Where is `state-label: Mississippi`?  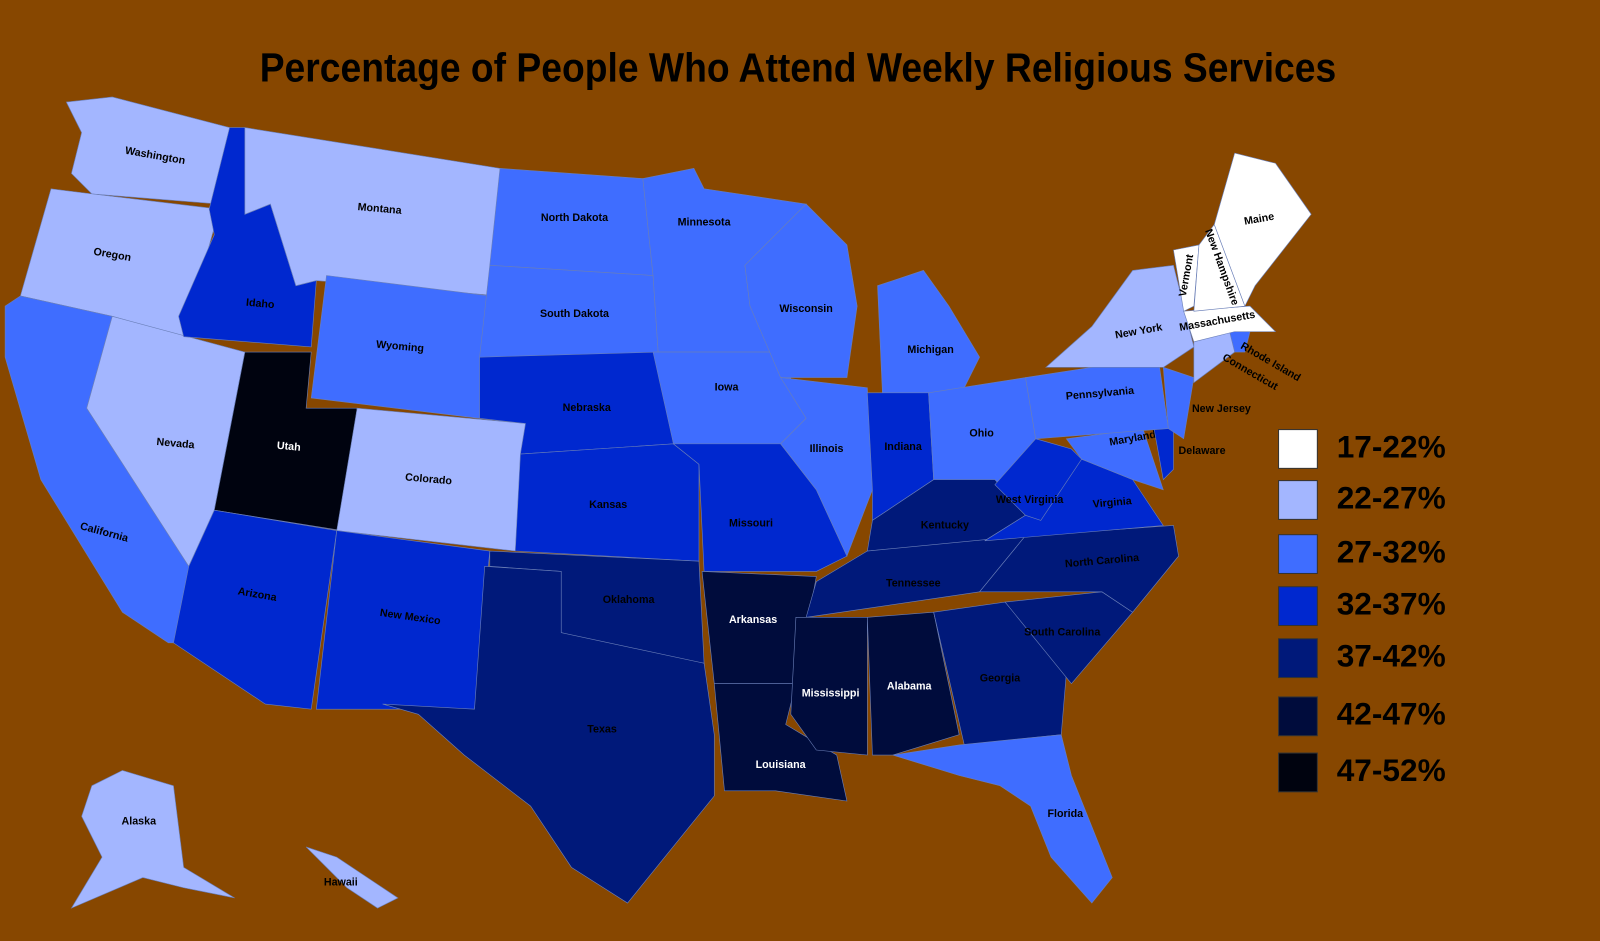
state-label: Mississippi is located at coordinates (831, 694).